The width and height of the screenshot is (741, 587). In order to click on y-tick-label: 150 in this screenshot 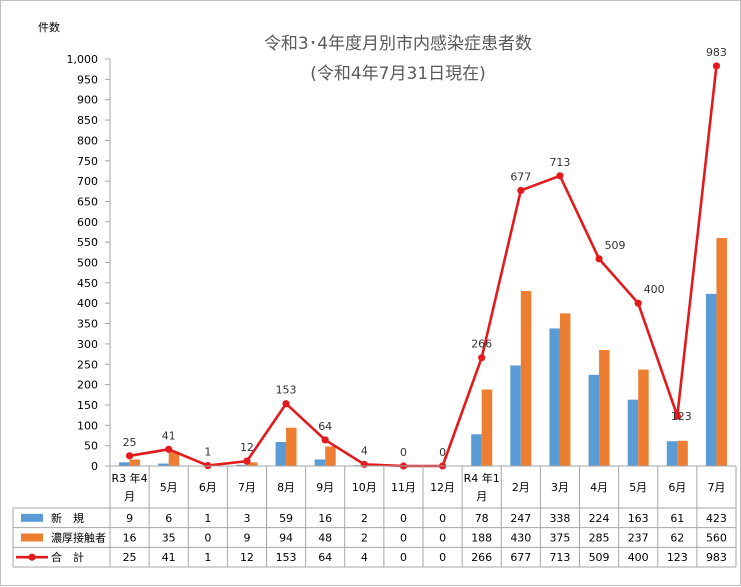, I will do `click(87, 405)`.